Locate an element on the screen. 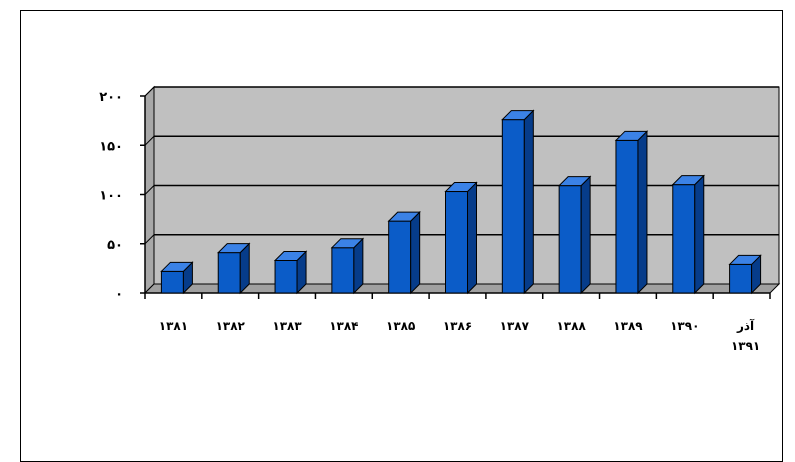  x-tick-label: ۱۳۸۲ is located at coordinates (231, 326).